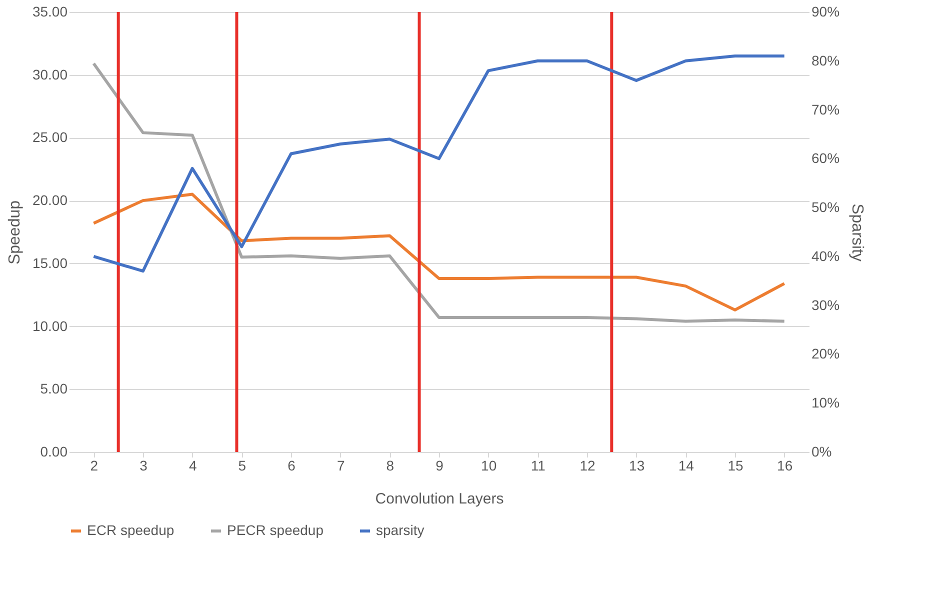  What do you see at coordinates (242, 466) in the screenshot?
I see `x-tick-label: 5` at bounding box center [242, 466].